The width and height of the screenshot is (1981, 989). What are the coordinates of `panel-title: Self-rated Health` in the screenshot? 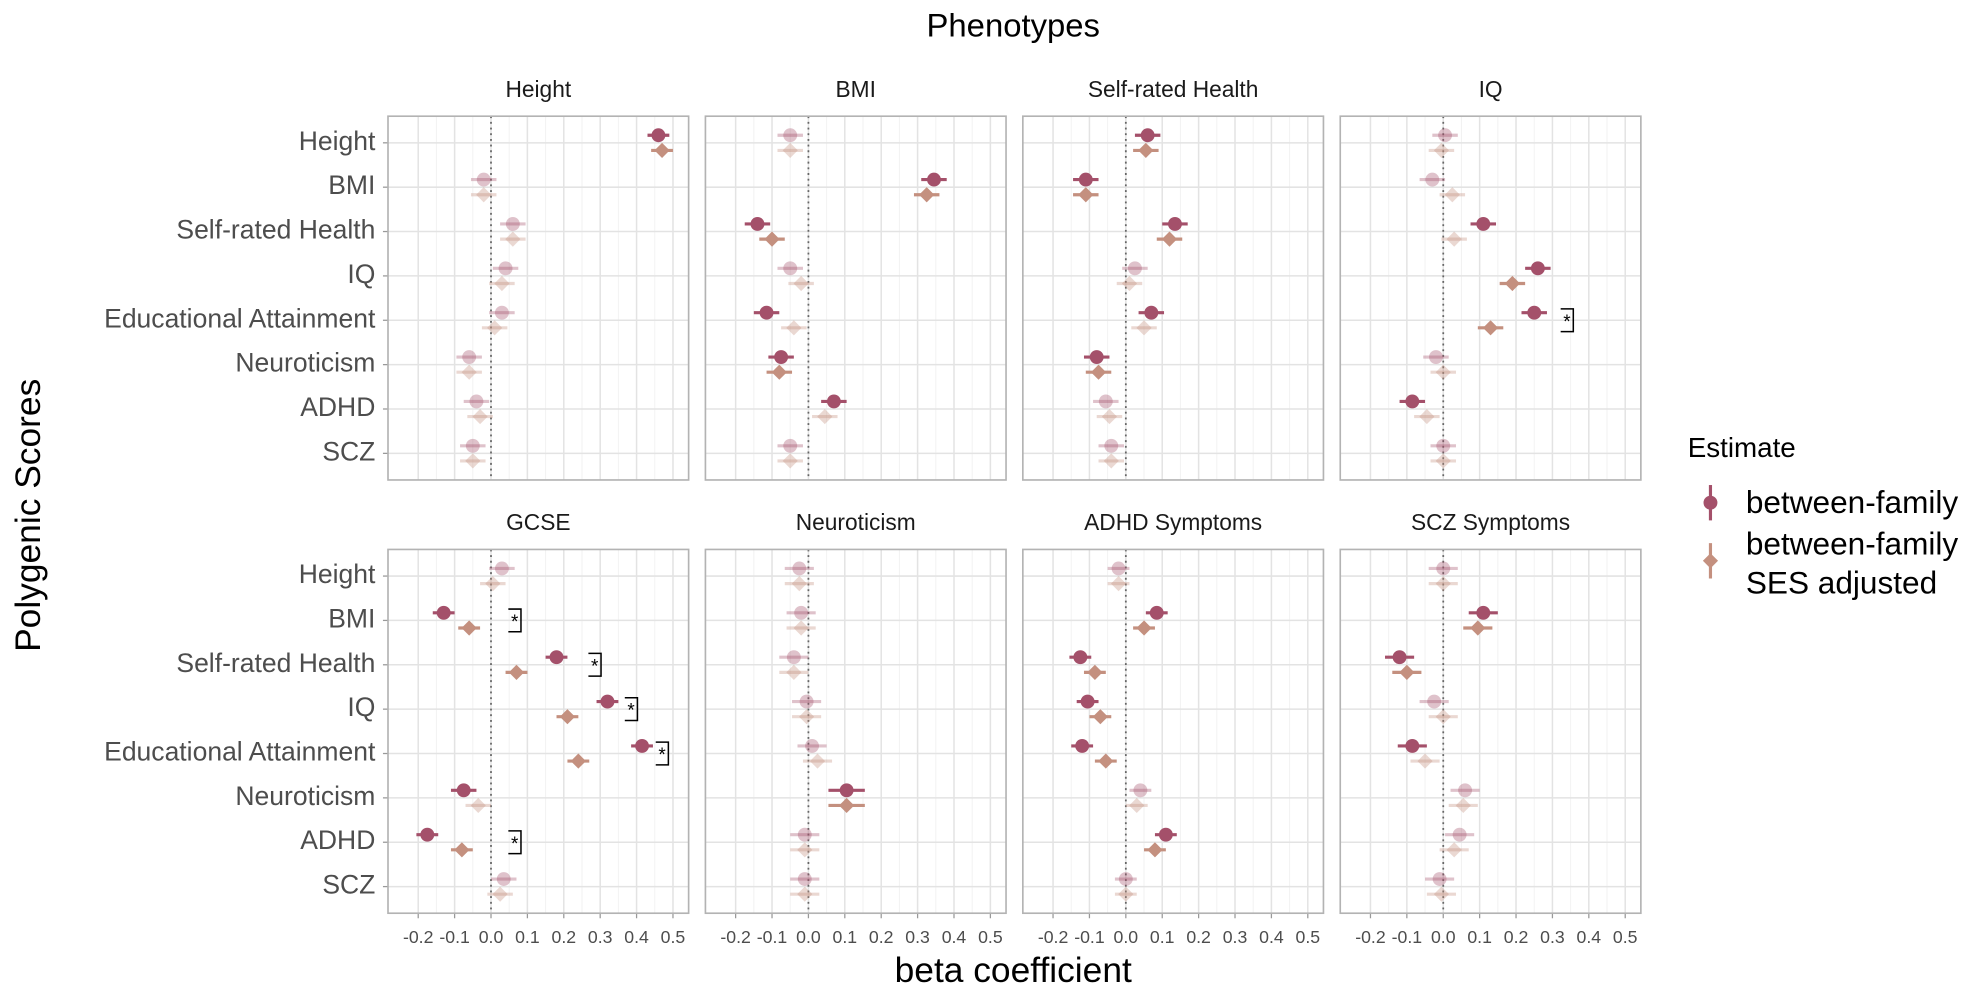 It's located at (1173, 89).